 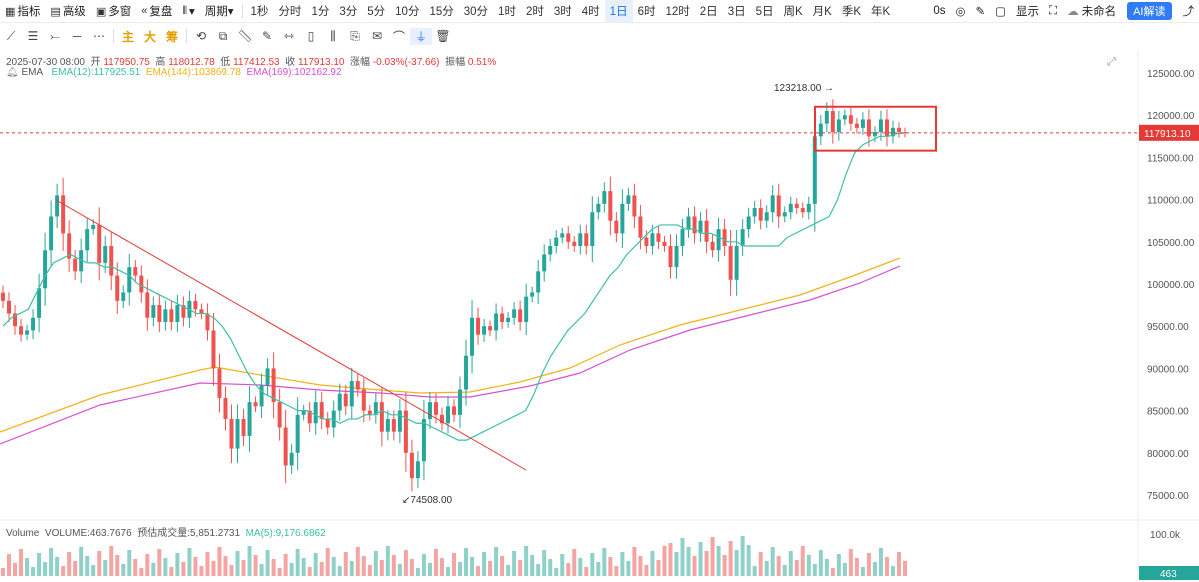 What do you see at coordinates (377, 36) in the screenshot?
I see `note-icon: ✉` at bounding box center [377, 36].